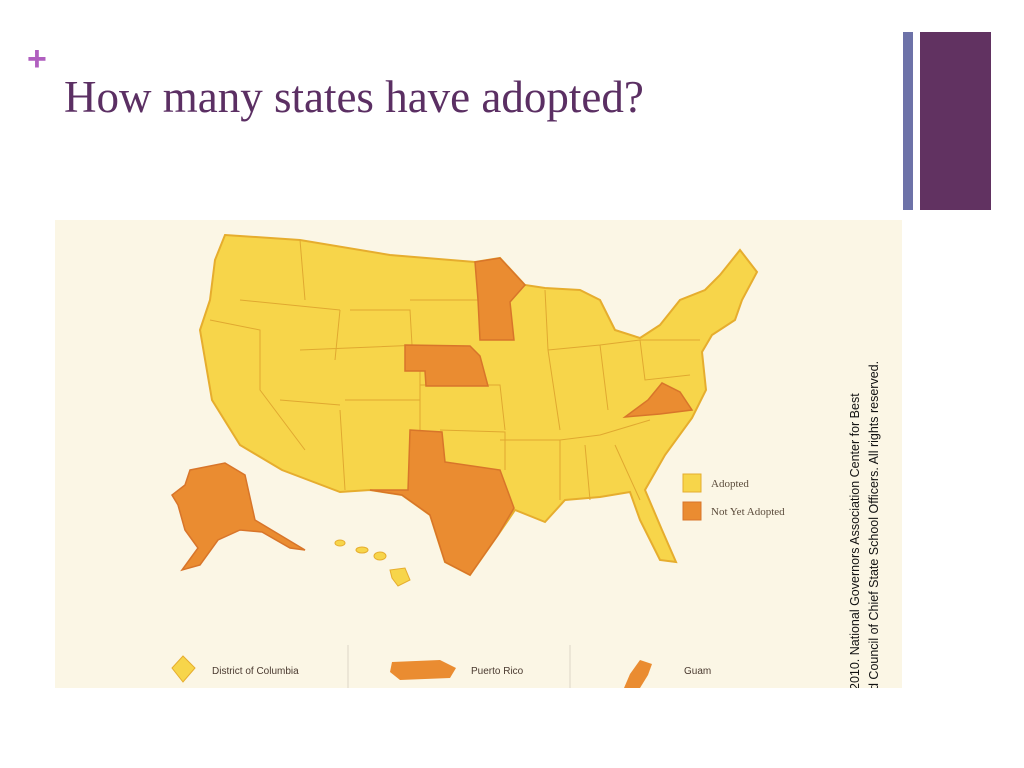 This screenshot has width=1024, height=768. I want to click on legend-label: Adopted, so click(730, 484).